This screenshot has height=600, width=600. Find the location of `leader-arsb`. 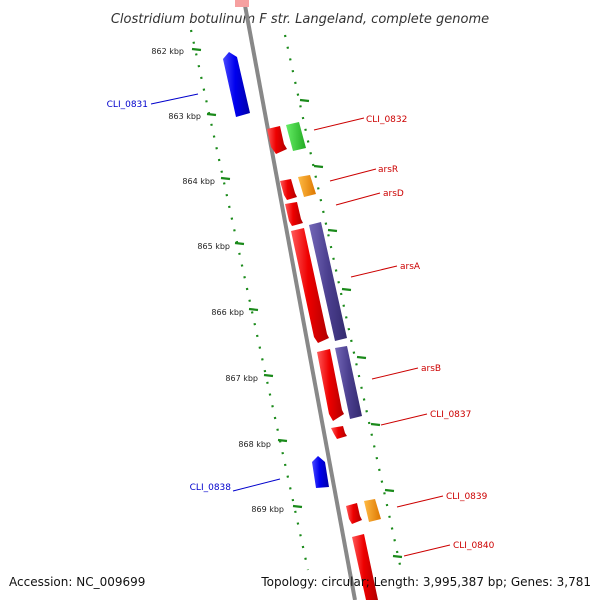

leader-arsb is located at coordinates (395, 373).